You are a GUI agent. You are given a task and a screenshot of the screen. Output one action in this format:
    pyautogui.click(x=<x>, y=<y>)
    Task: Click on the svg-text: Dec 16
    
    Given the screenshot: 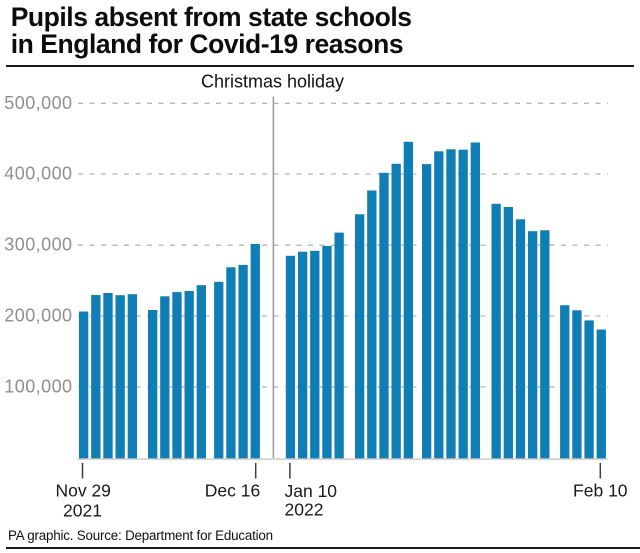 What is the action you would take?
    pyautogui.click(x=232, y=491)
    